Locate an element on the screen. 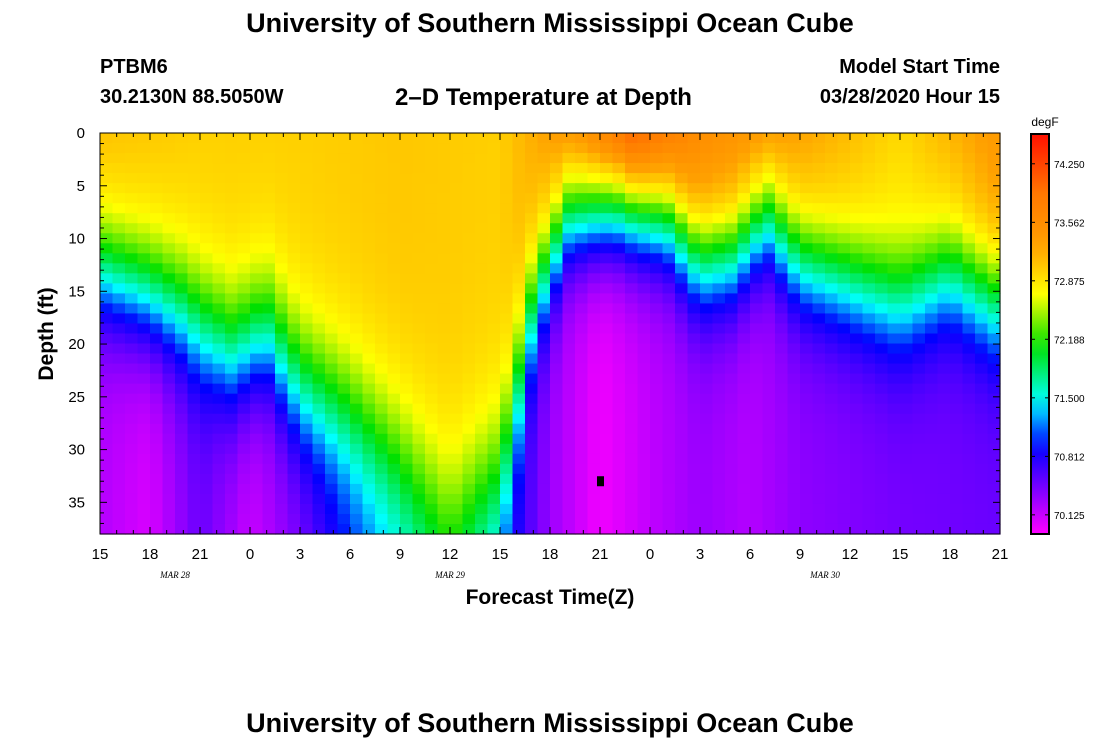 The height and width of the screenshot is (750, 1100). colorbar-tick-label: 70.812 is located at coordinates (1069, 457).